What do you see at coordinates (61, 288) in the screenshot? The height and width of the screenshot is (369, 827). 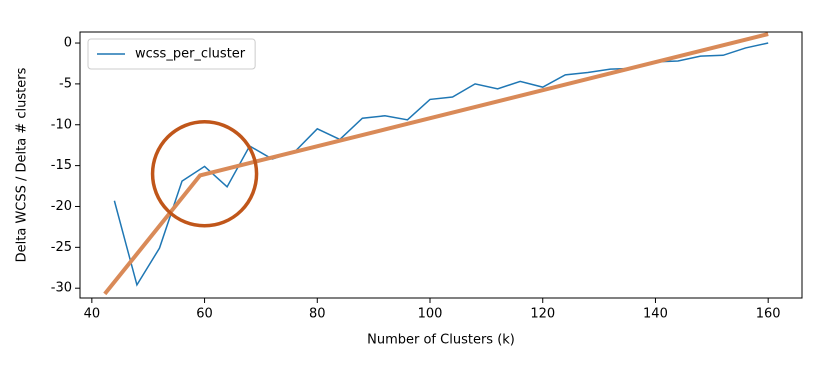 I see `y-tick-label: -30` at bounding box center [61, 288].